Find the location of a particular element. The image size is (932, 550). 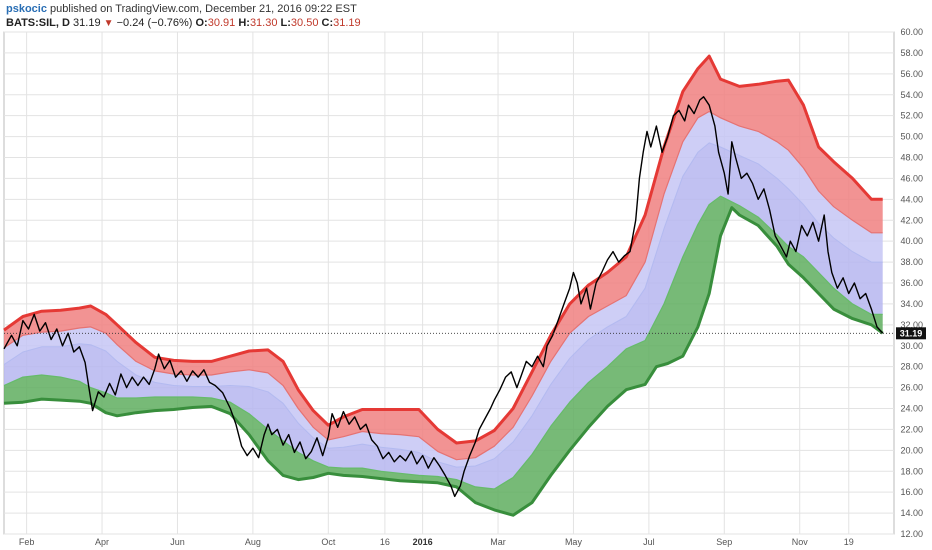

low-value: 30.50 is located at coordinates (304, 23).